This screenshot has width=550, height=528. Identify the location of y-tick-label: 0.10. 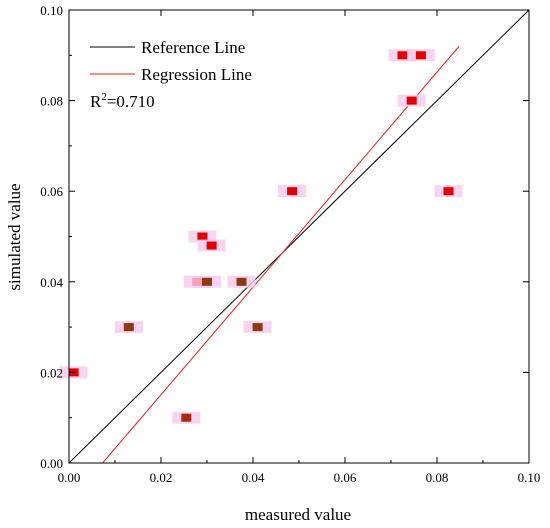
(51, 10).